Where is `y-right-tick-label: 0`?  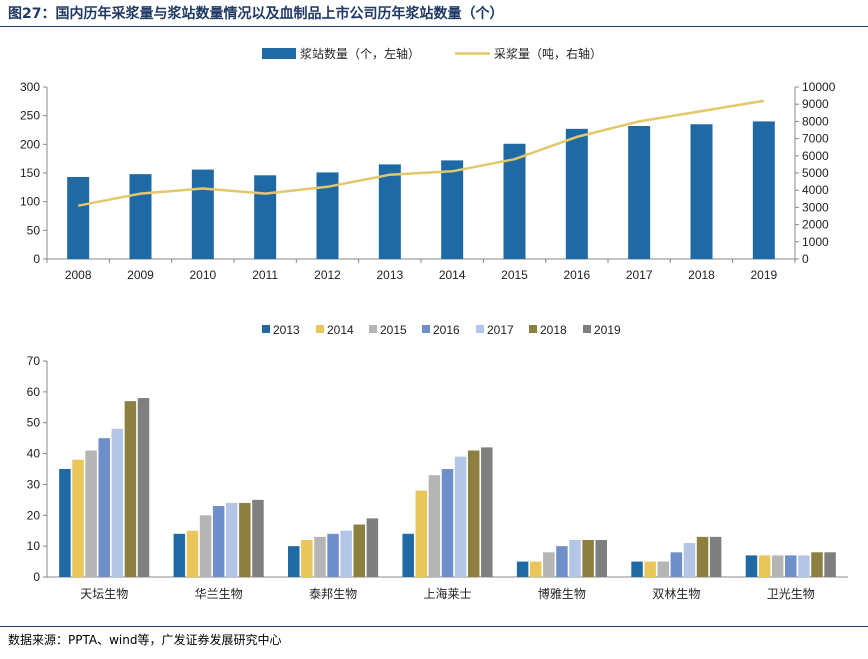
y-right-tick-label: 0 is located at coordinates (805, 259).